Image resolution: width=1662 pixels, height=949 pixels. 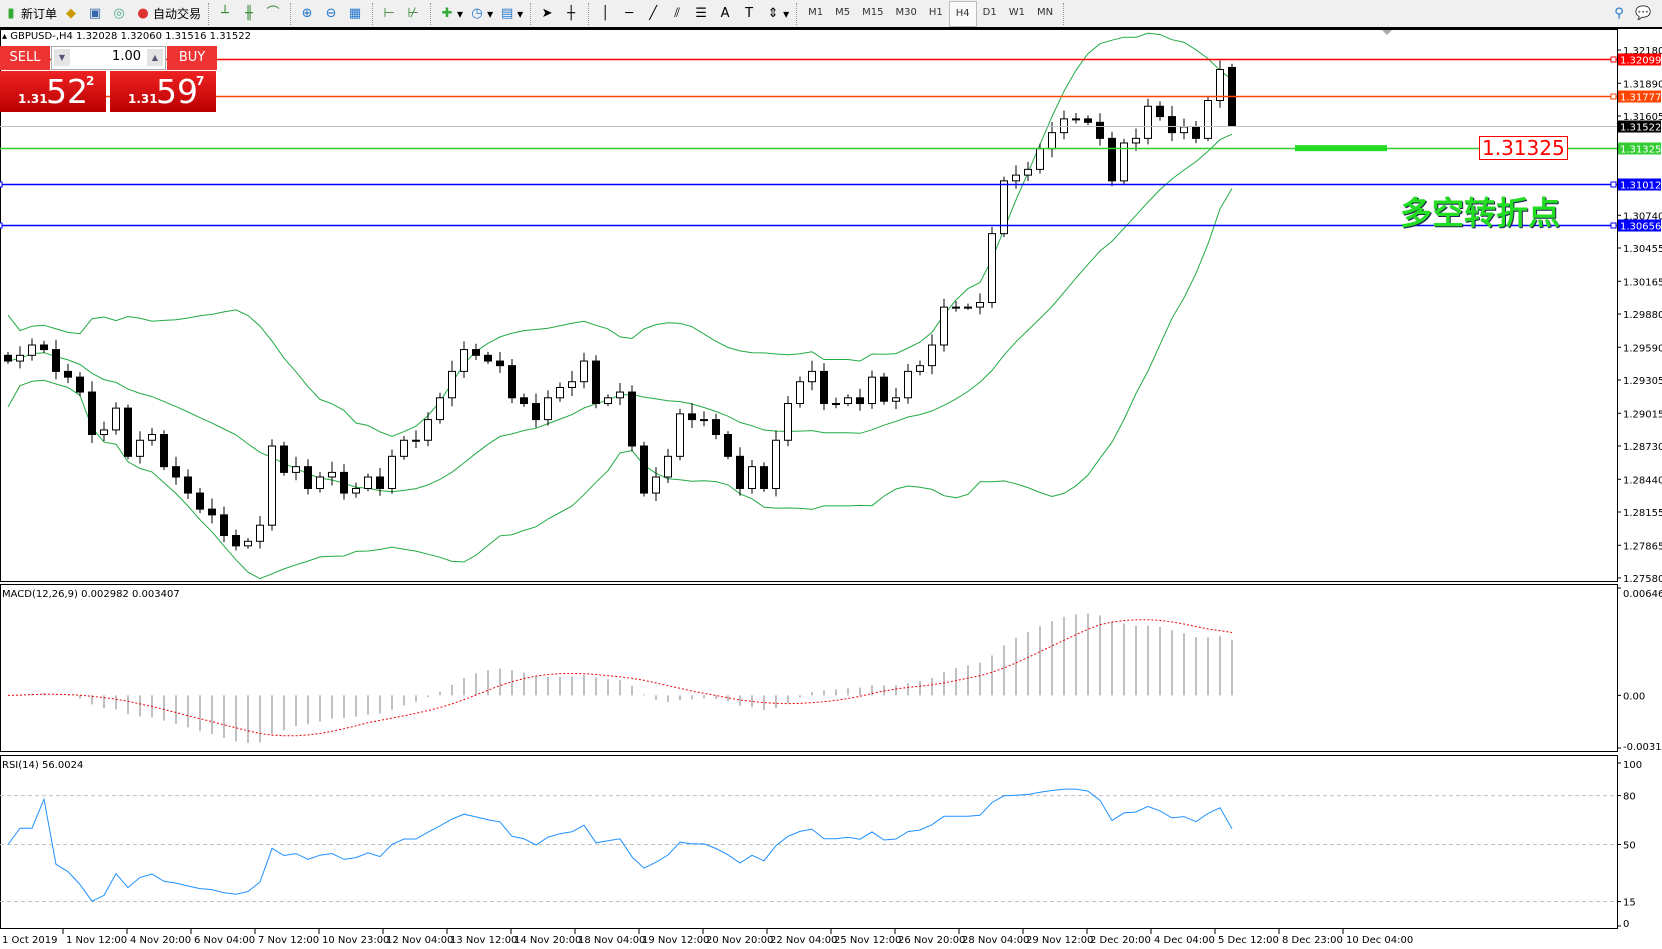 I want to click on channel-button: ⫽, so click(x=678, y=14).